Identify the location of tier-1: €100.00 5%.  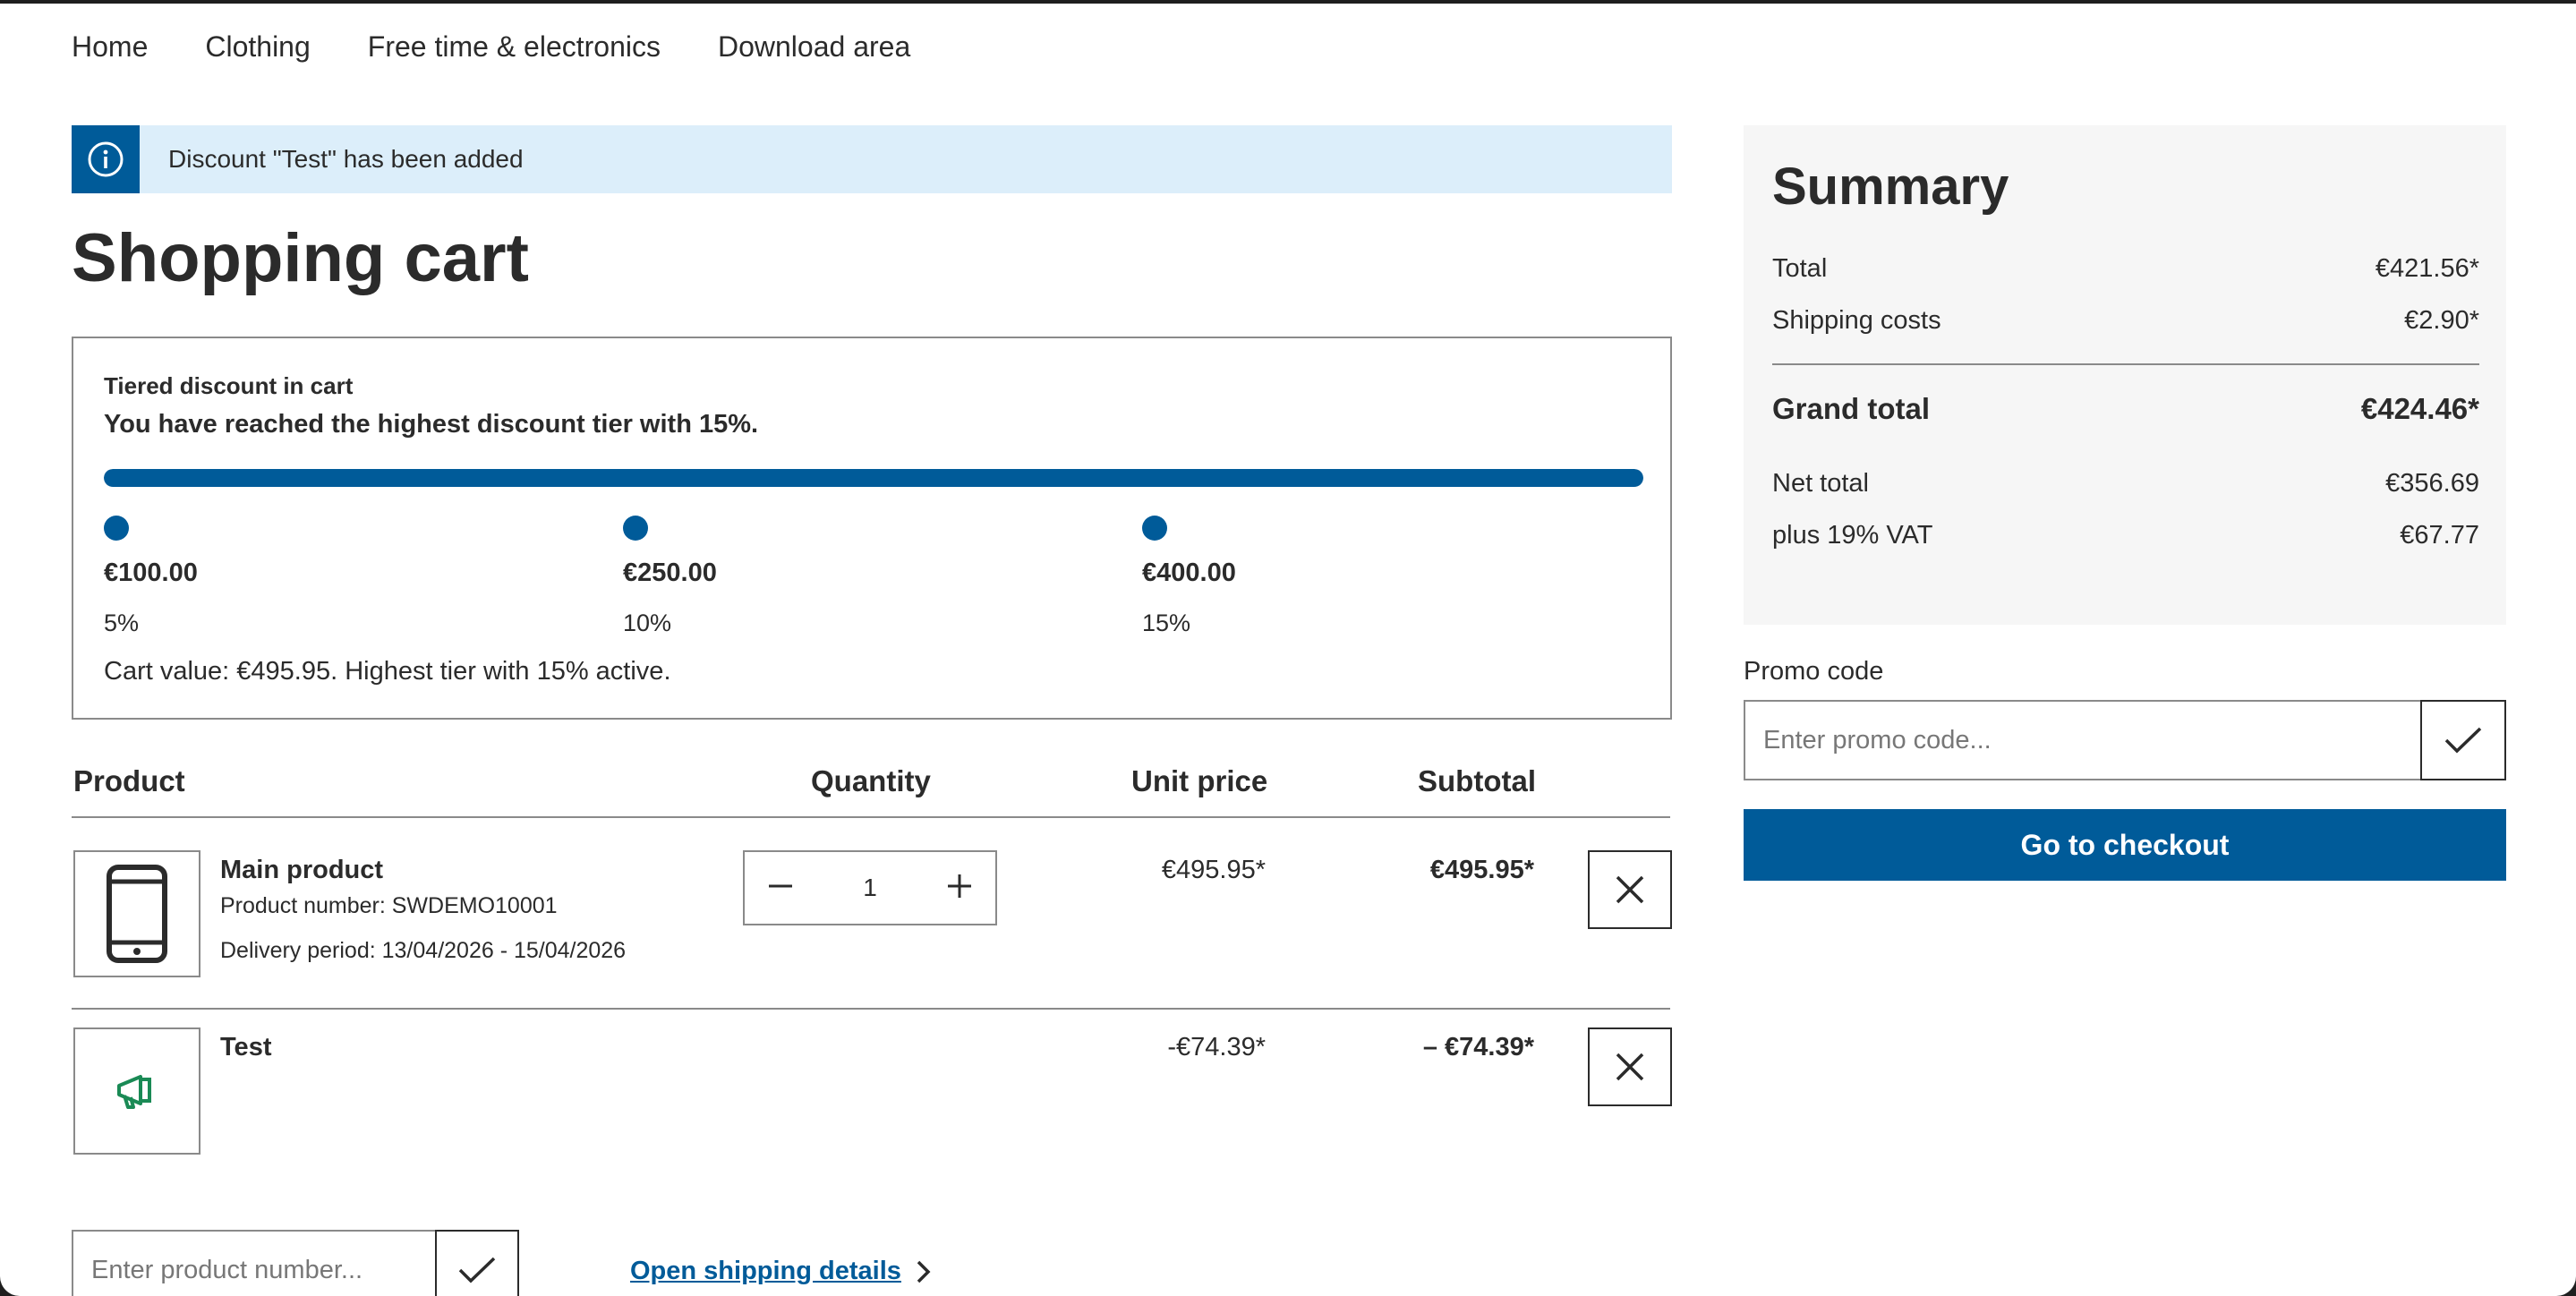
(151, 576).